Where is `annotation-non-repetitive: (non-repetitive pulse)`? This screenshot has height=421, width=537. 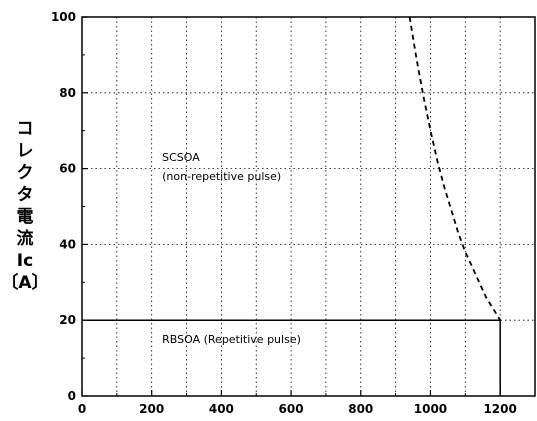
annotation-non-repetitive: (non-repetitive pulse) is located at coordinates (221, 176).